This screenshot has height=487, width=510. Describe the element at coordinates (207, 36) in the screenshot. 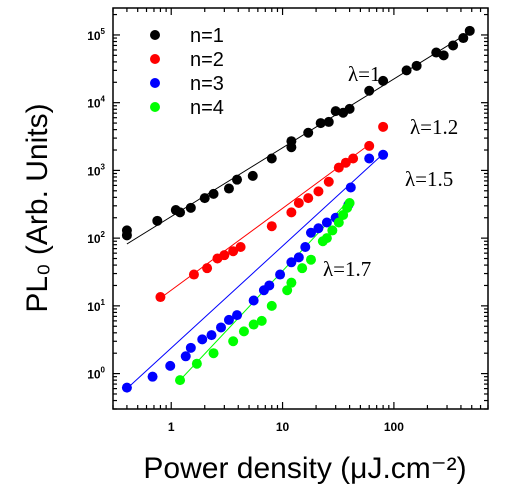

I see `legend-label: n=1` at that location.